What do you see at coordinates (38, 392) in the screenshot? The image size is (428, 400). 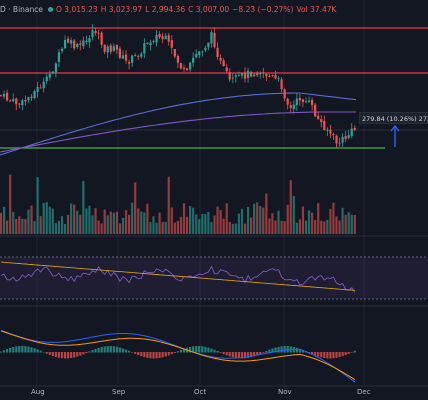 I see `x-axis-label-aug: Aug` at bounding box center [38, 392].